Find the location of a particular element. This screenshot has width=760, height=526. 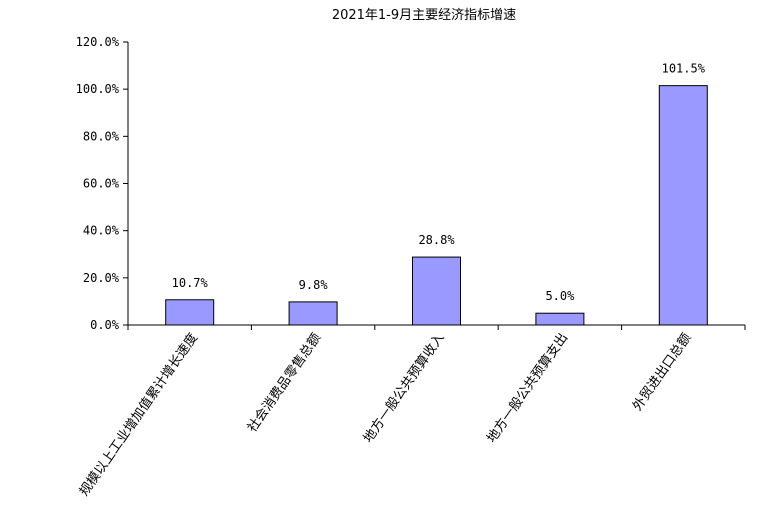

data-label: 28.8% is located at coordinates (436, 240).